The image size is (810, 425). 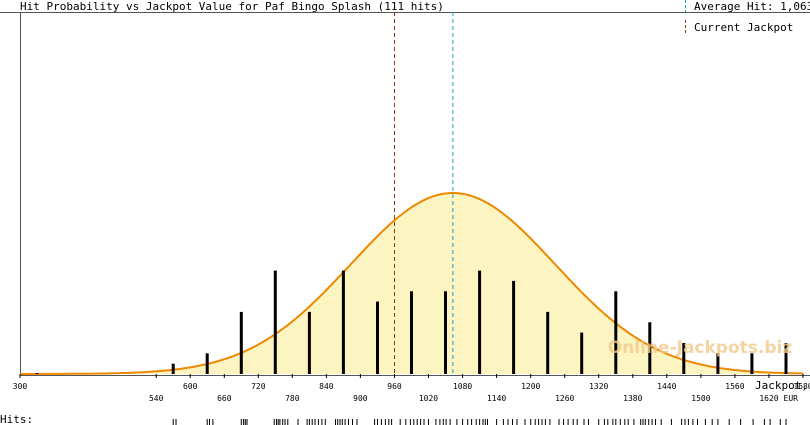 I want to click on x-tick-label: 1020, so click(x=428, y=398).